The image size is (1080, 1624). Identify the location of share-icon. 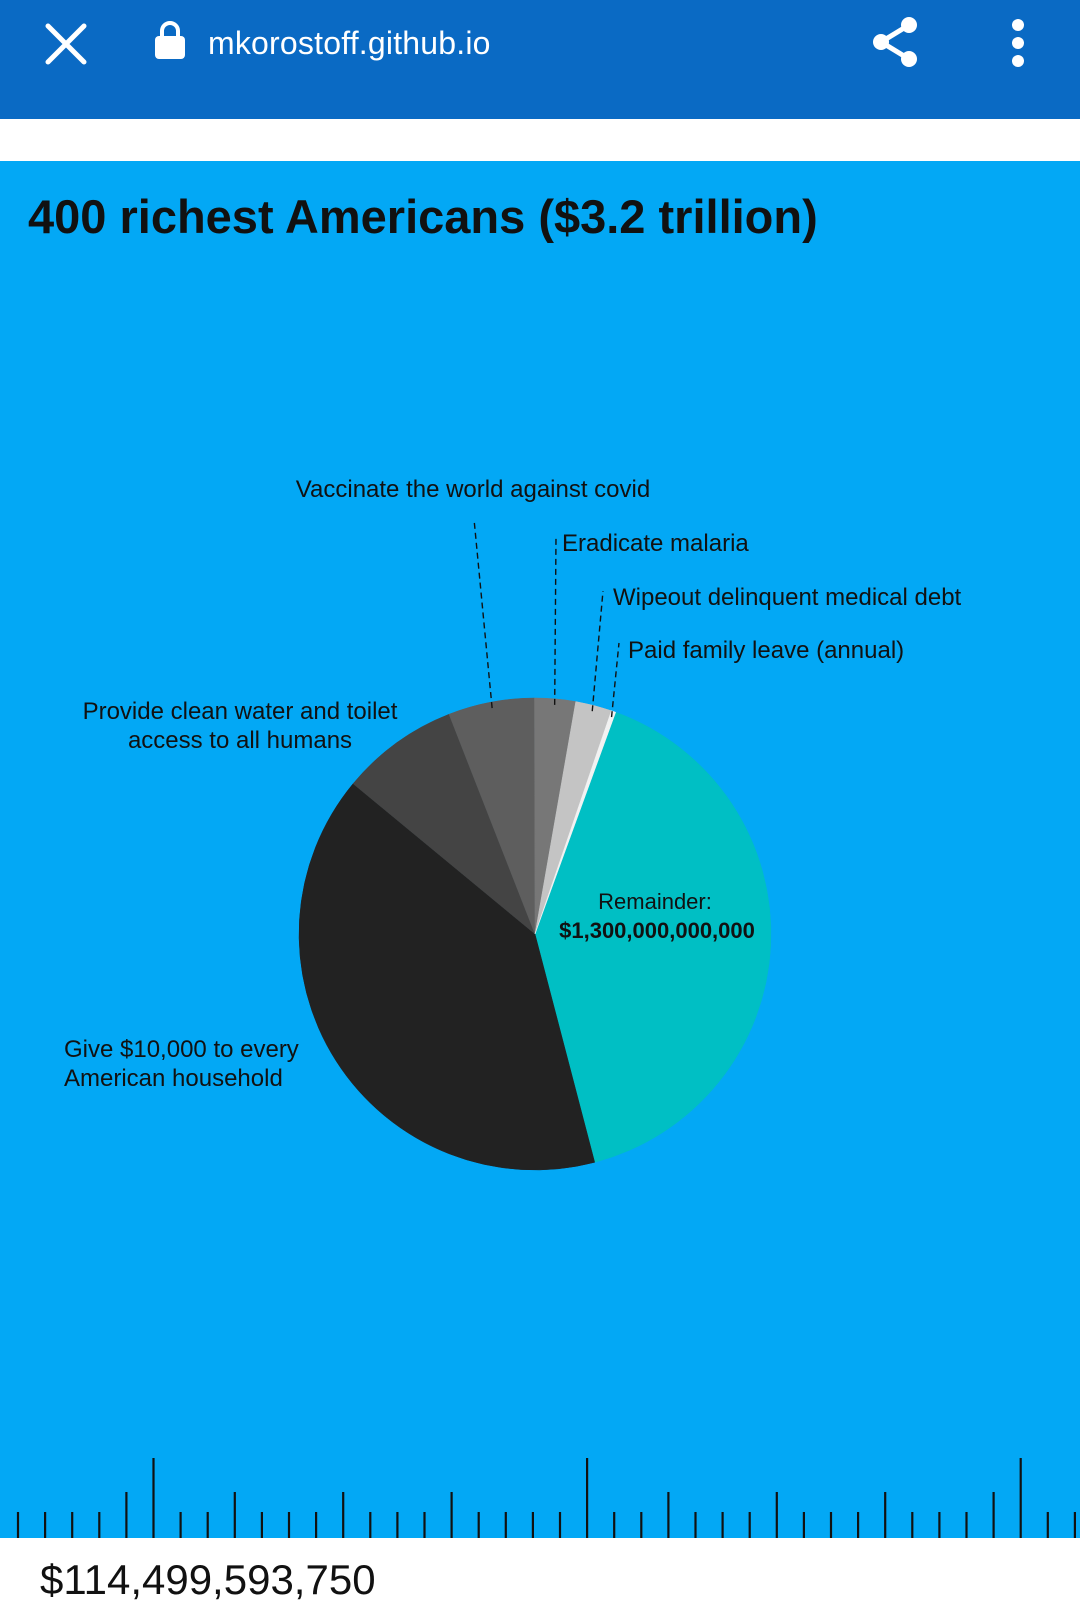
(895, 42).